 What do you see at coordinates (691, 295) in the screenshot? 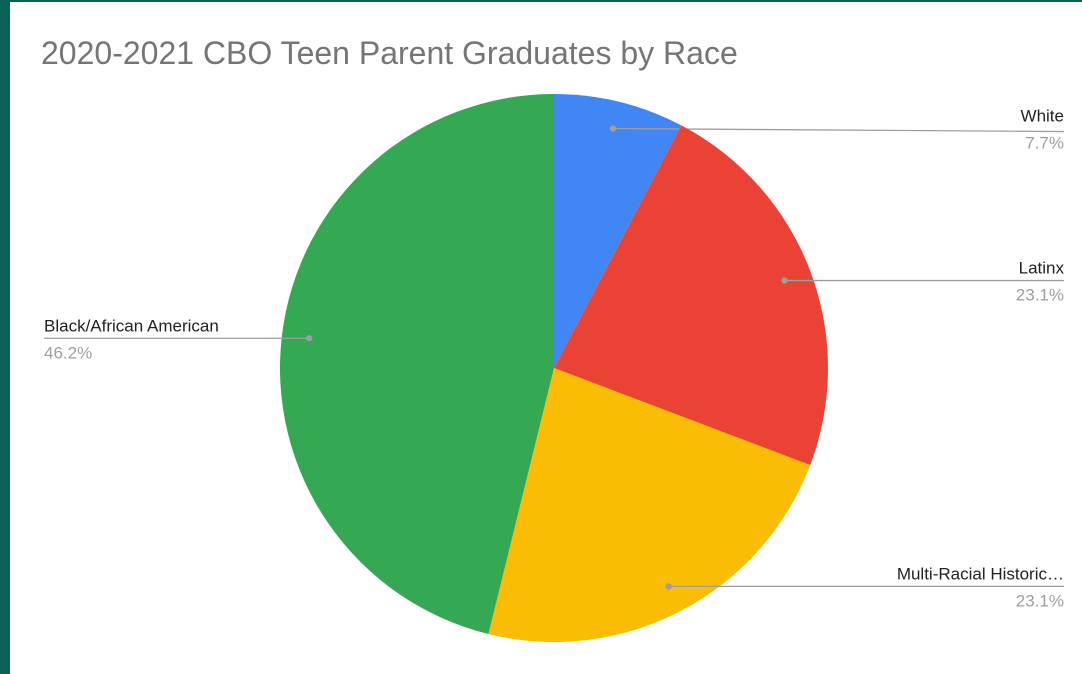
I see `pie-slice-latinx` at bounding box center [691, 295].